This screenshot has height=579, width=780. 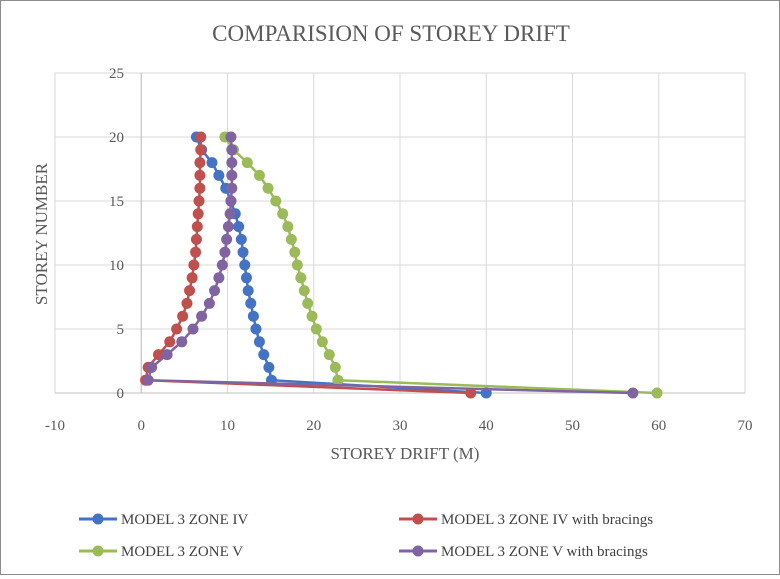 What do you see at coordinates (116, 74) in the screenshot?
I see `y-tick-label: 25` at bounding box center [116, 74].